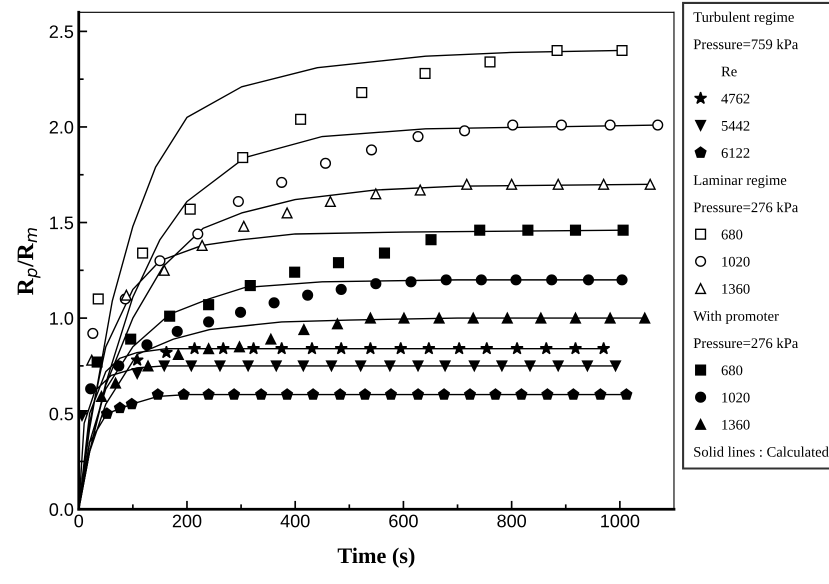 The width and height of the screenshot is (829, 584). I want to click on x-tick-label: 600, so click(403, 521).